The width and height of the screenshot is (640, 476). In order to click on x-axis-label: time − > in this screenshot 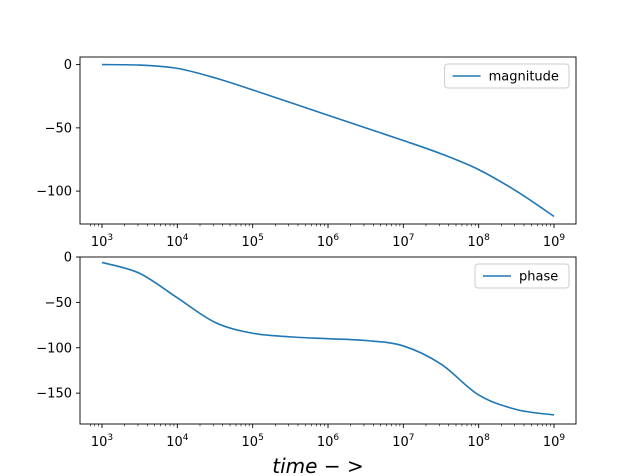, I will do `click(317, 465)`.